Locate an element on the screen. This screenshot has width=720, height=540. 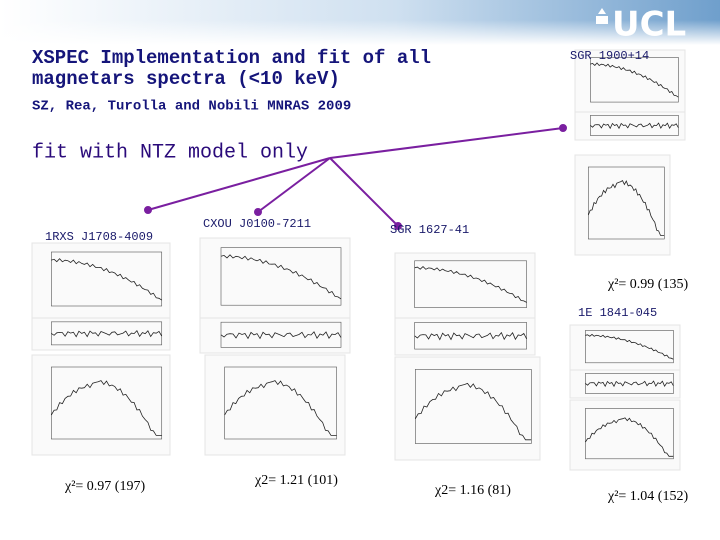
title-line: magnetars spectra (<10 keV) is located at coordinates (186, 79).